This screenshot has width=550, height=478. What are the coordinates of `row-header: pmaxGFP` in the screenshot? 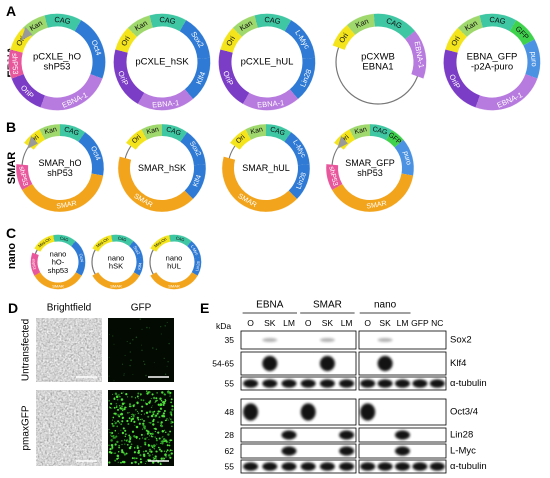 It's located at (26, 427).